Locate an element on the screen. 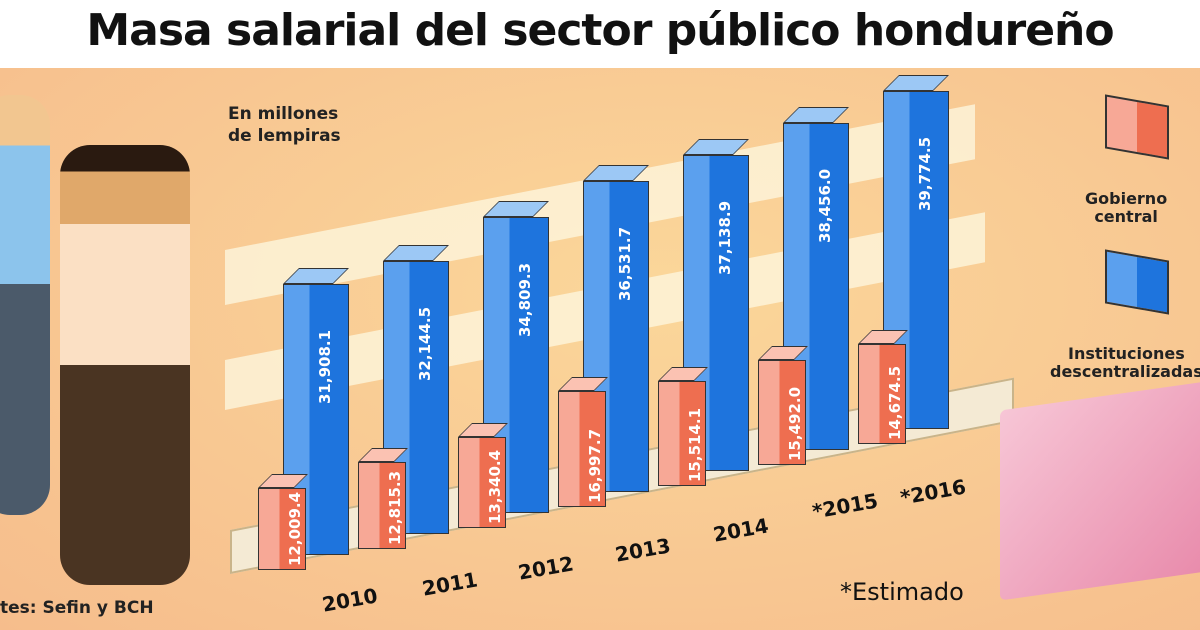 This screenshot has width=1200, height=630. illustration-man-right is located at coordinates (125, 365).